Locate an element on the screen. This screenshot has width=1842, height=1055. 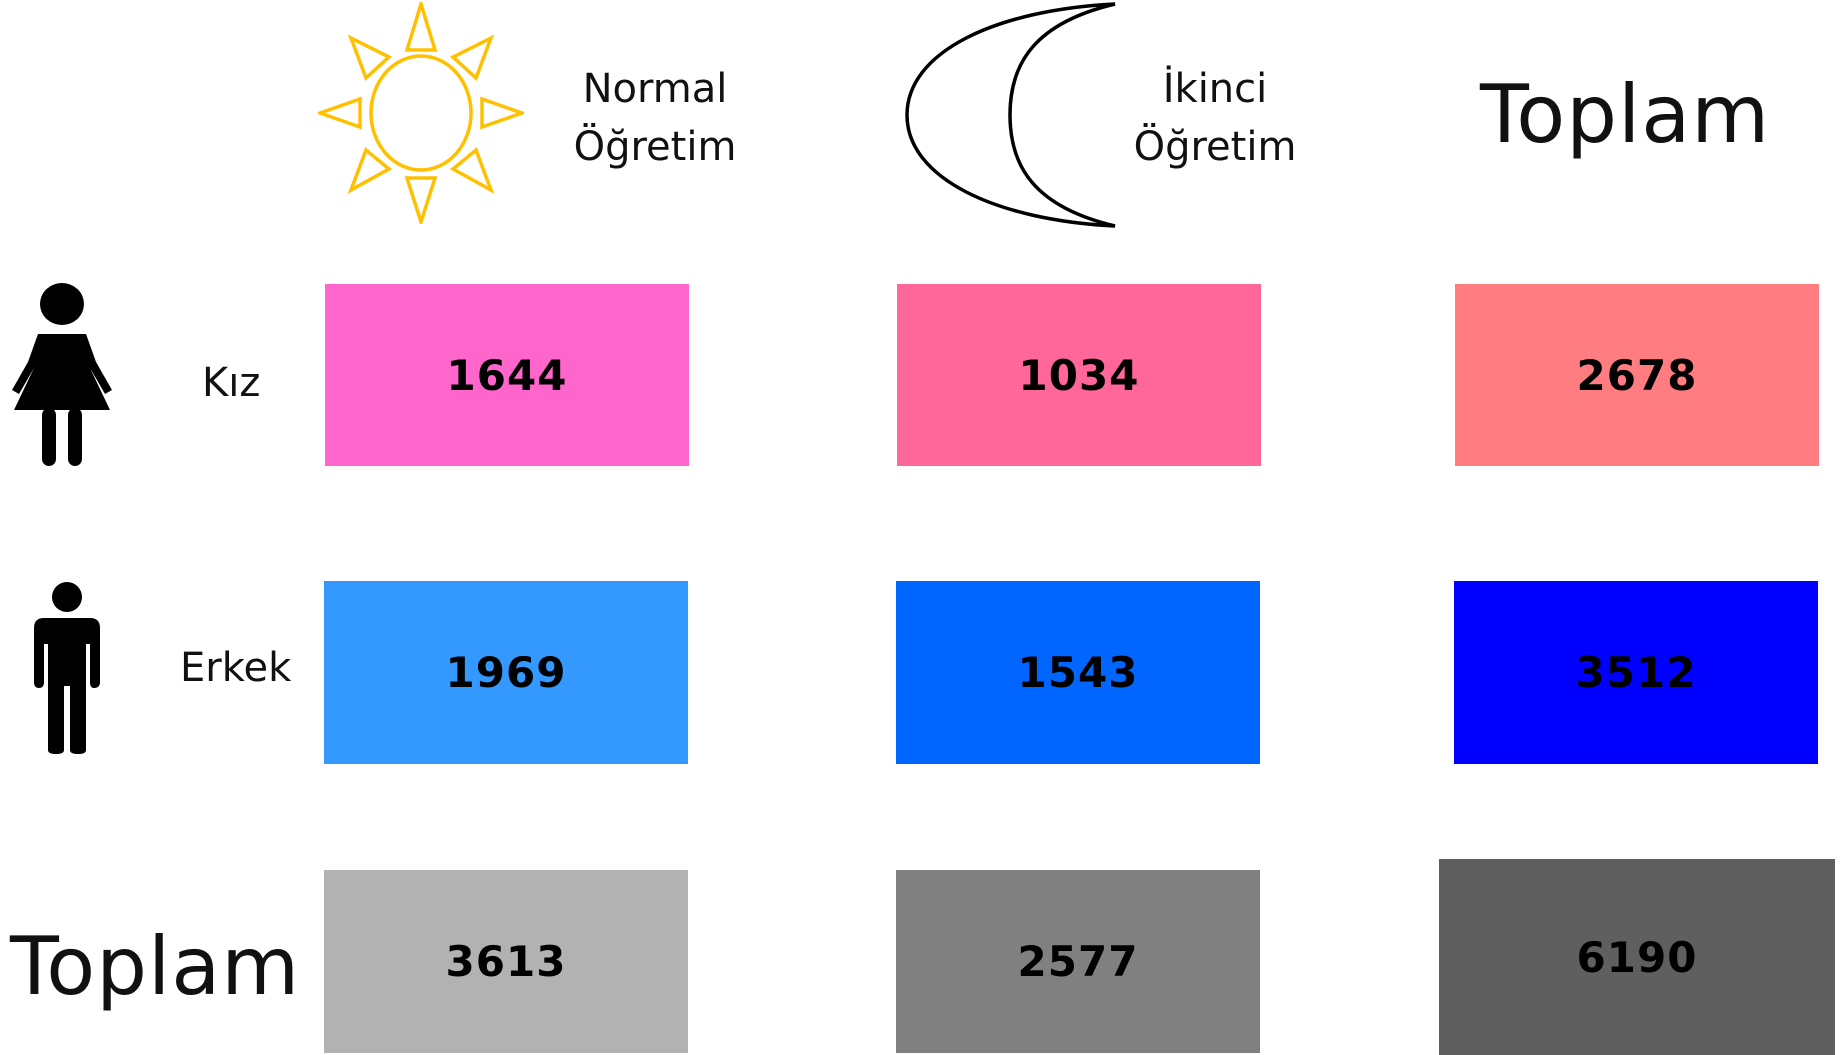
female-person-icon is located at coordinates (62, 374).